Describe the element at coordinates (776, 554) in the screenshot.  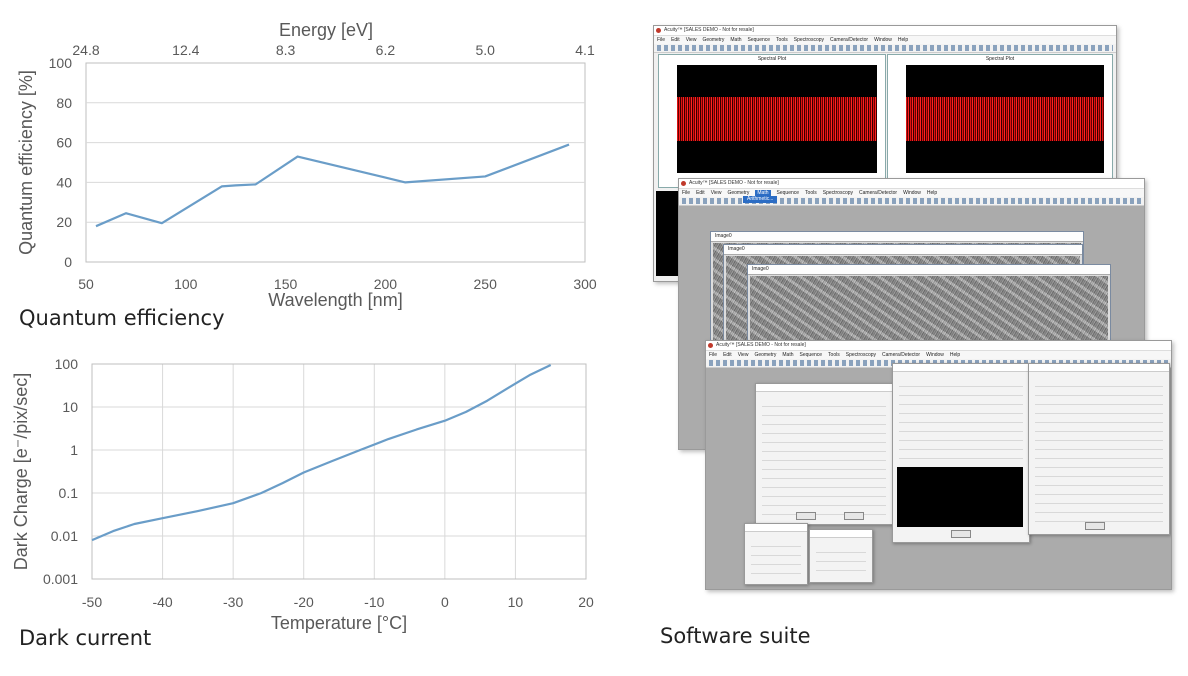
I see `quick-move-dialog` at that location.